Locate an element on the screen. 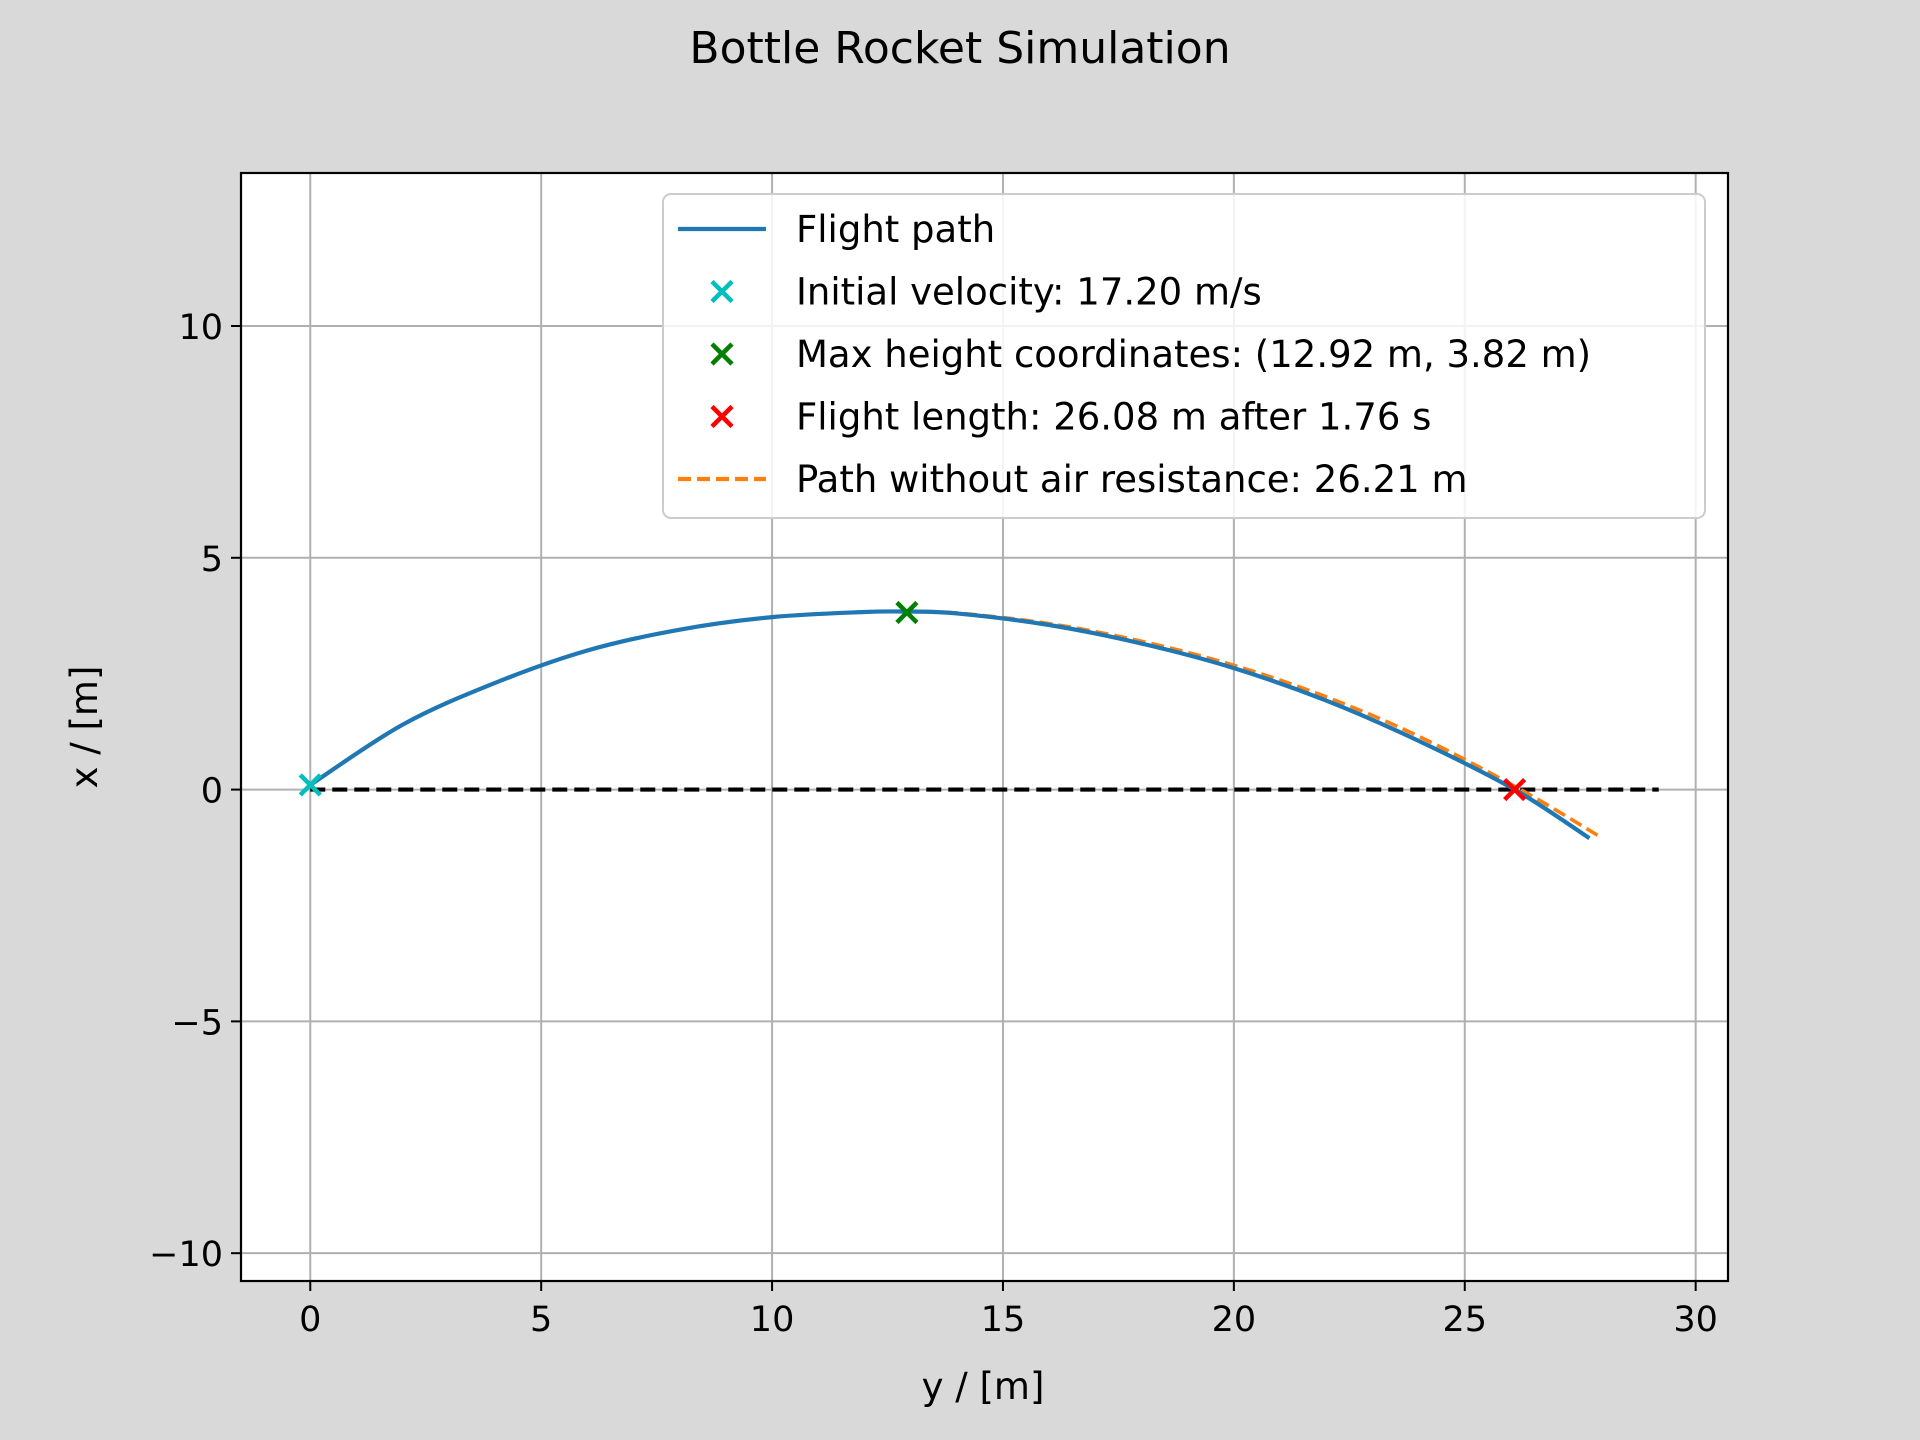 The width and height of the screenshot is (1920, 1440). legend-entry-path-without-air-resistance-26-21-m: Path without air resistance: 26.21 m is located at coordinates (1073, 479).